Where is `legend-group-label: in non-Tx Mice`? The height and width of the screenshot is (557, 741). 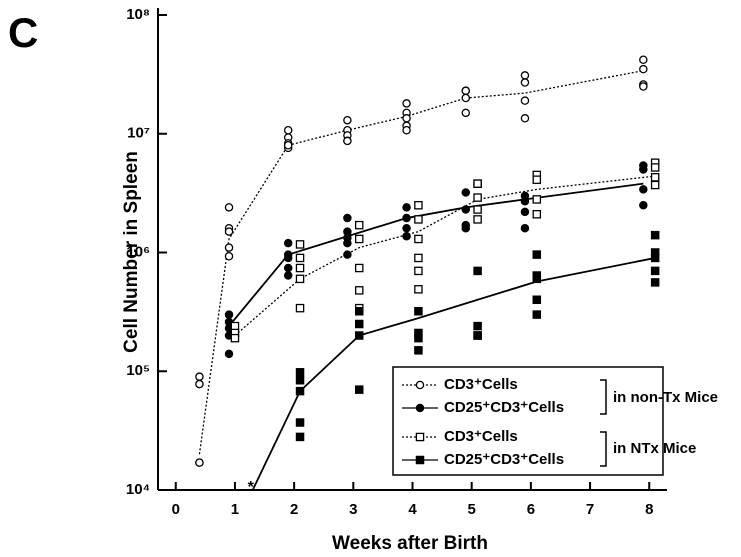 legend-group-label: in non-Tx Mice is located at coordinates (665, 397).